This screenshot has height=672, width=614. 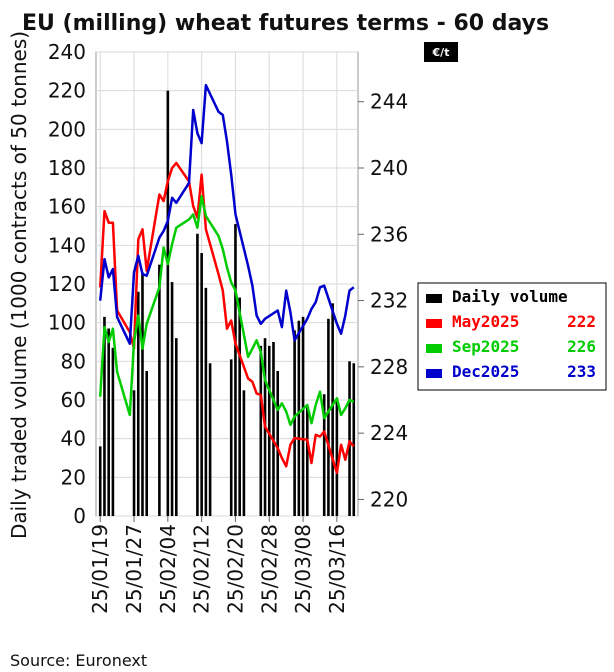 I want to click on y2-tick-label: 220, so click(x=389, y=499).